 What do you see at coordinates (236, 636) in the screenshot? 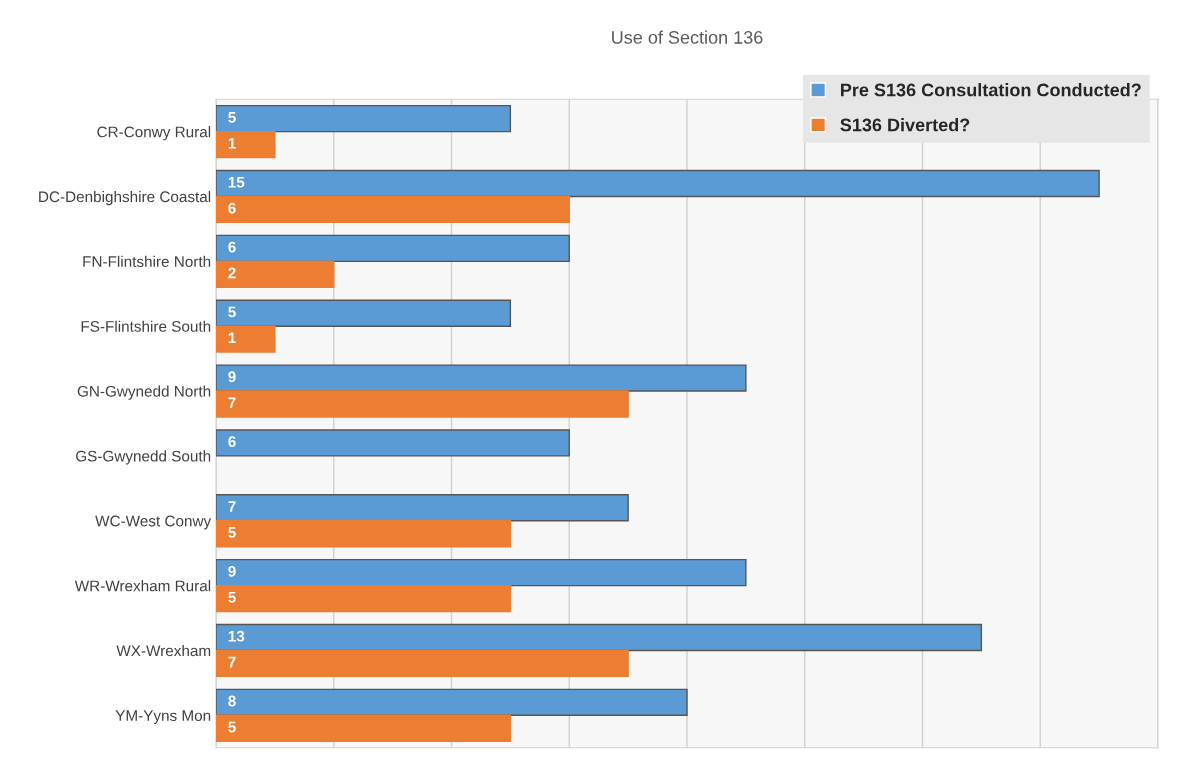
I see `data-label: 13` at bounding box center [236, 636].